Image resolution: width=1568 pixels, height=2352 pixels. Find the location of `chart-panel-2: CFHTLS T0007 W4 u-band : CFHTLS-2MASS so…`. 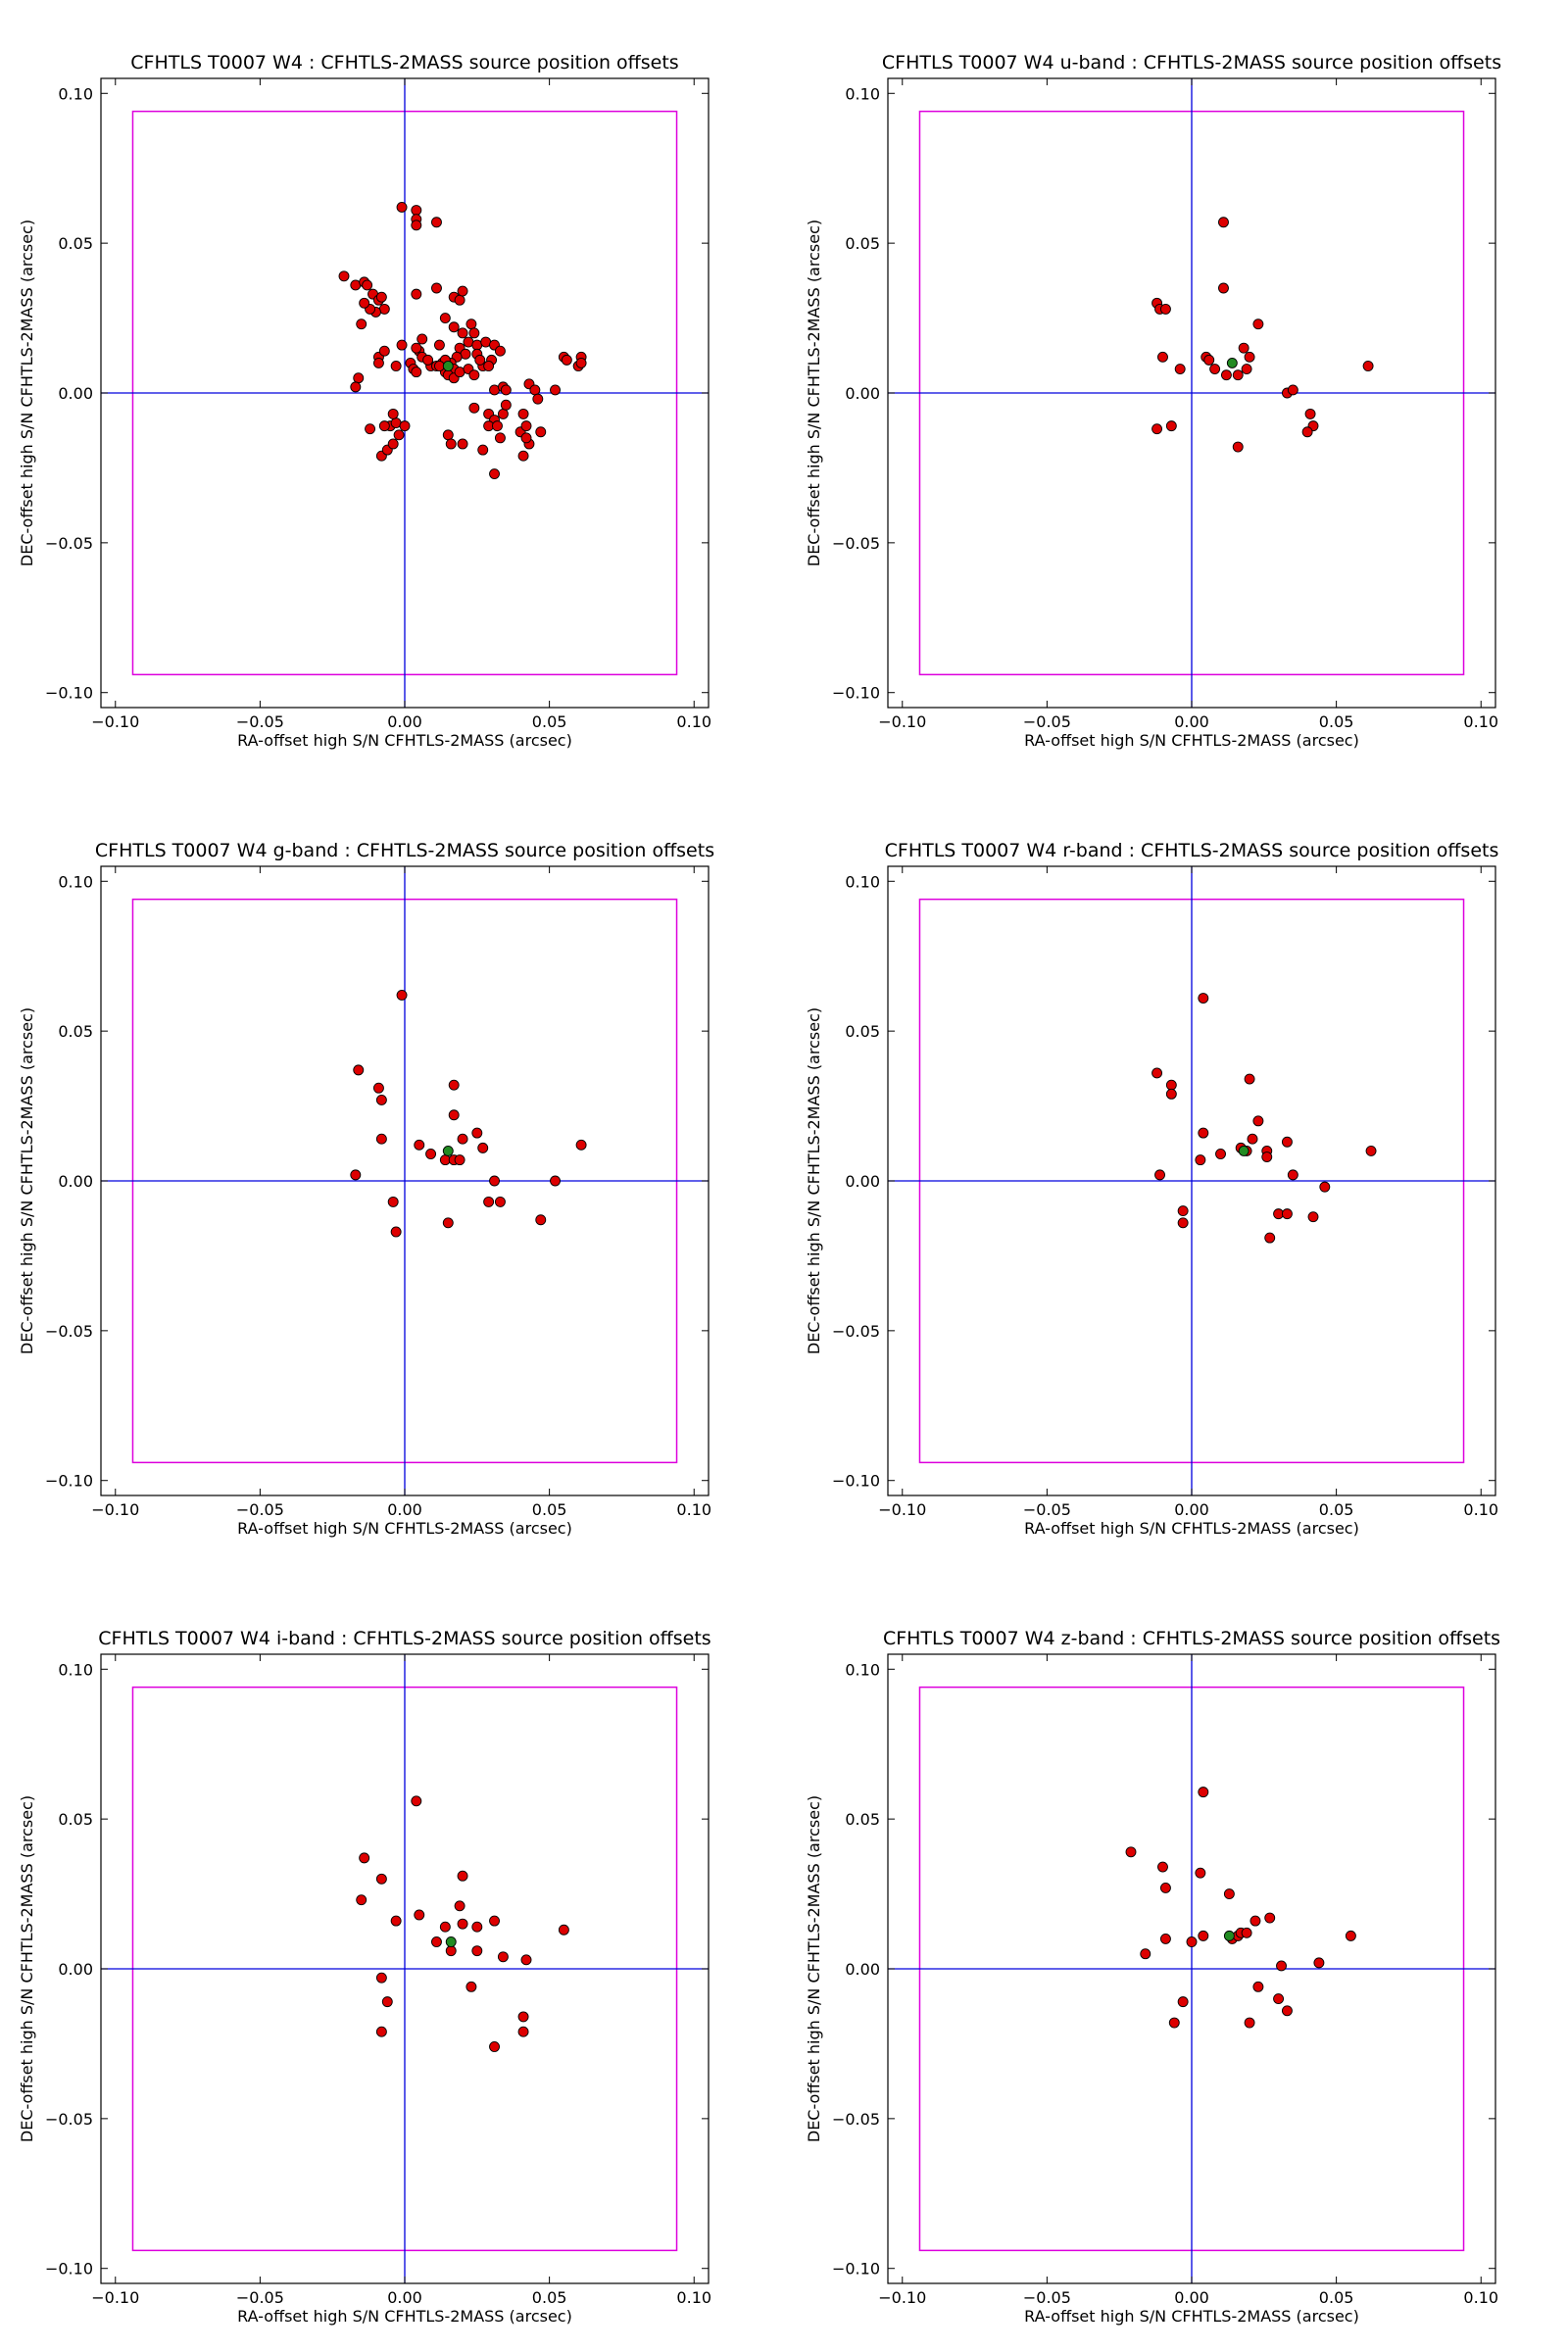

chart-panel-2: CFHTLS T0007 W4 u-band : CFHTLS-2MASS so… is located at coordinates (1153, 401).